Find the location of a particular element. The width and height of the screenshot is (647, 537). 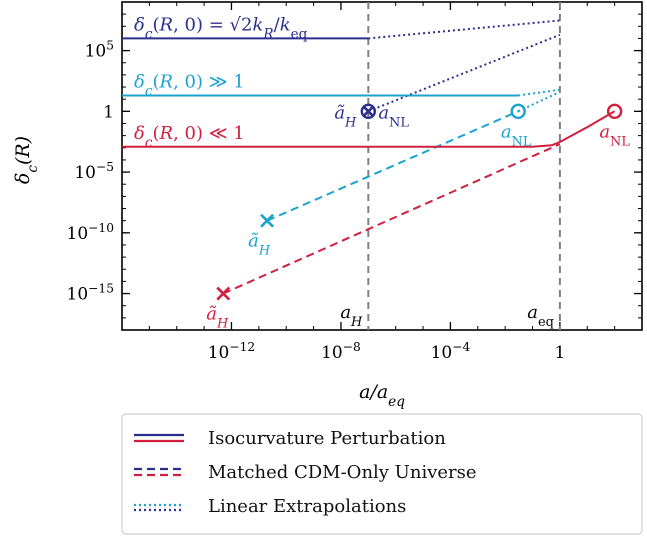

x-tick-label: 10⁻⁴ is located at coordinates (451, 351).